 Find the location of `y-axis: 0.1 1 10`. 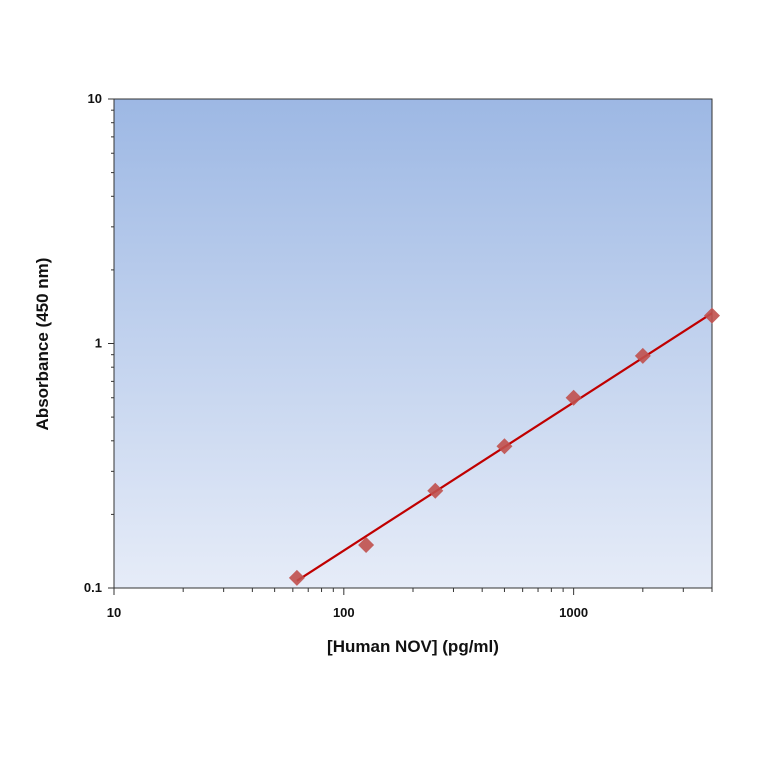

y-axis: 0.1 1 10 is located at coordinates (99, 343).